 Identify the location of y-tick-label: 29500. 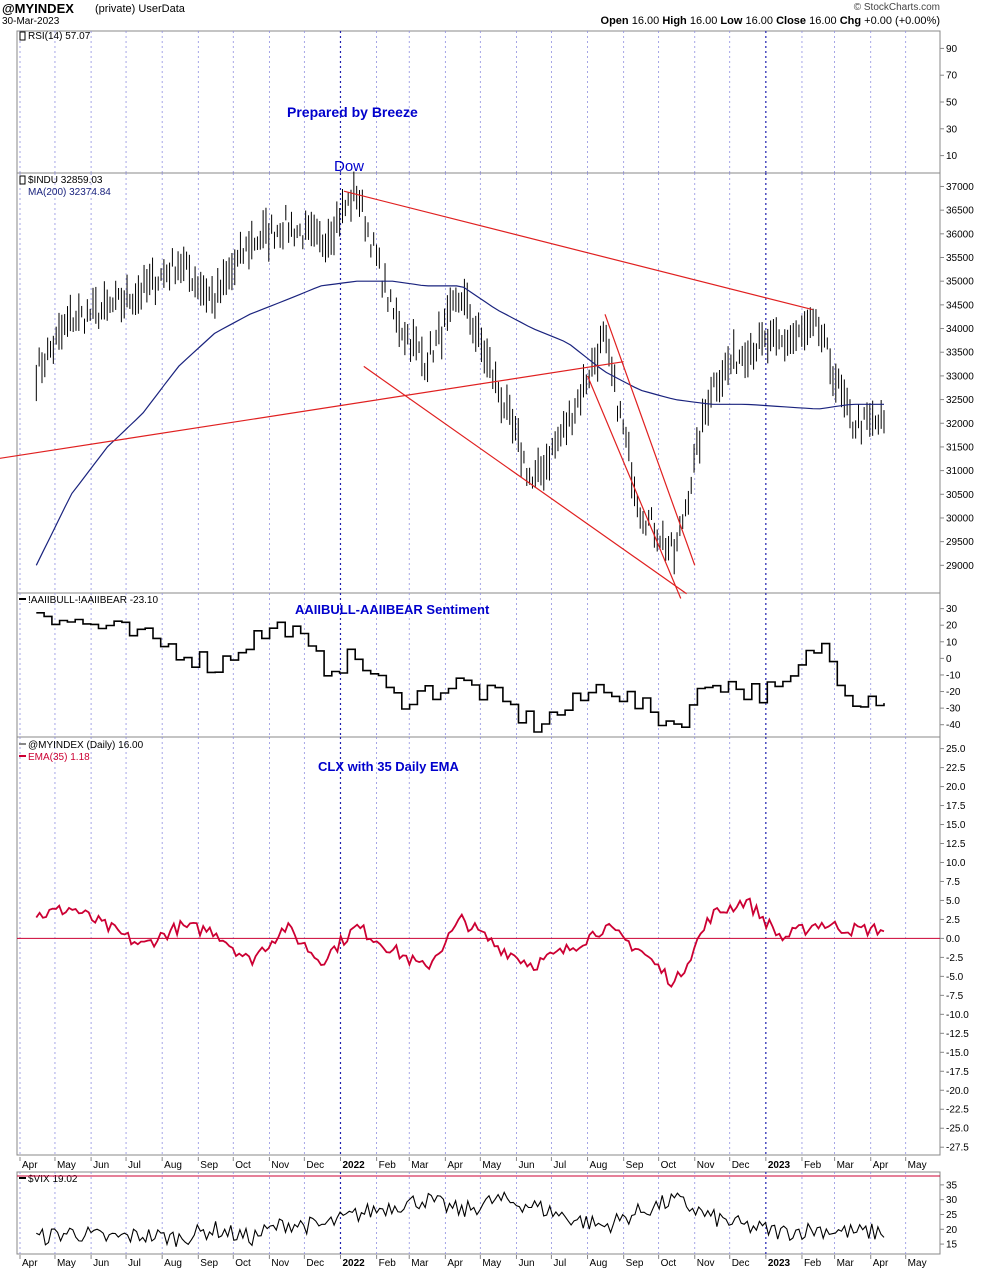
(960, 542).